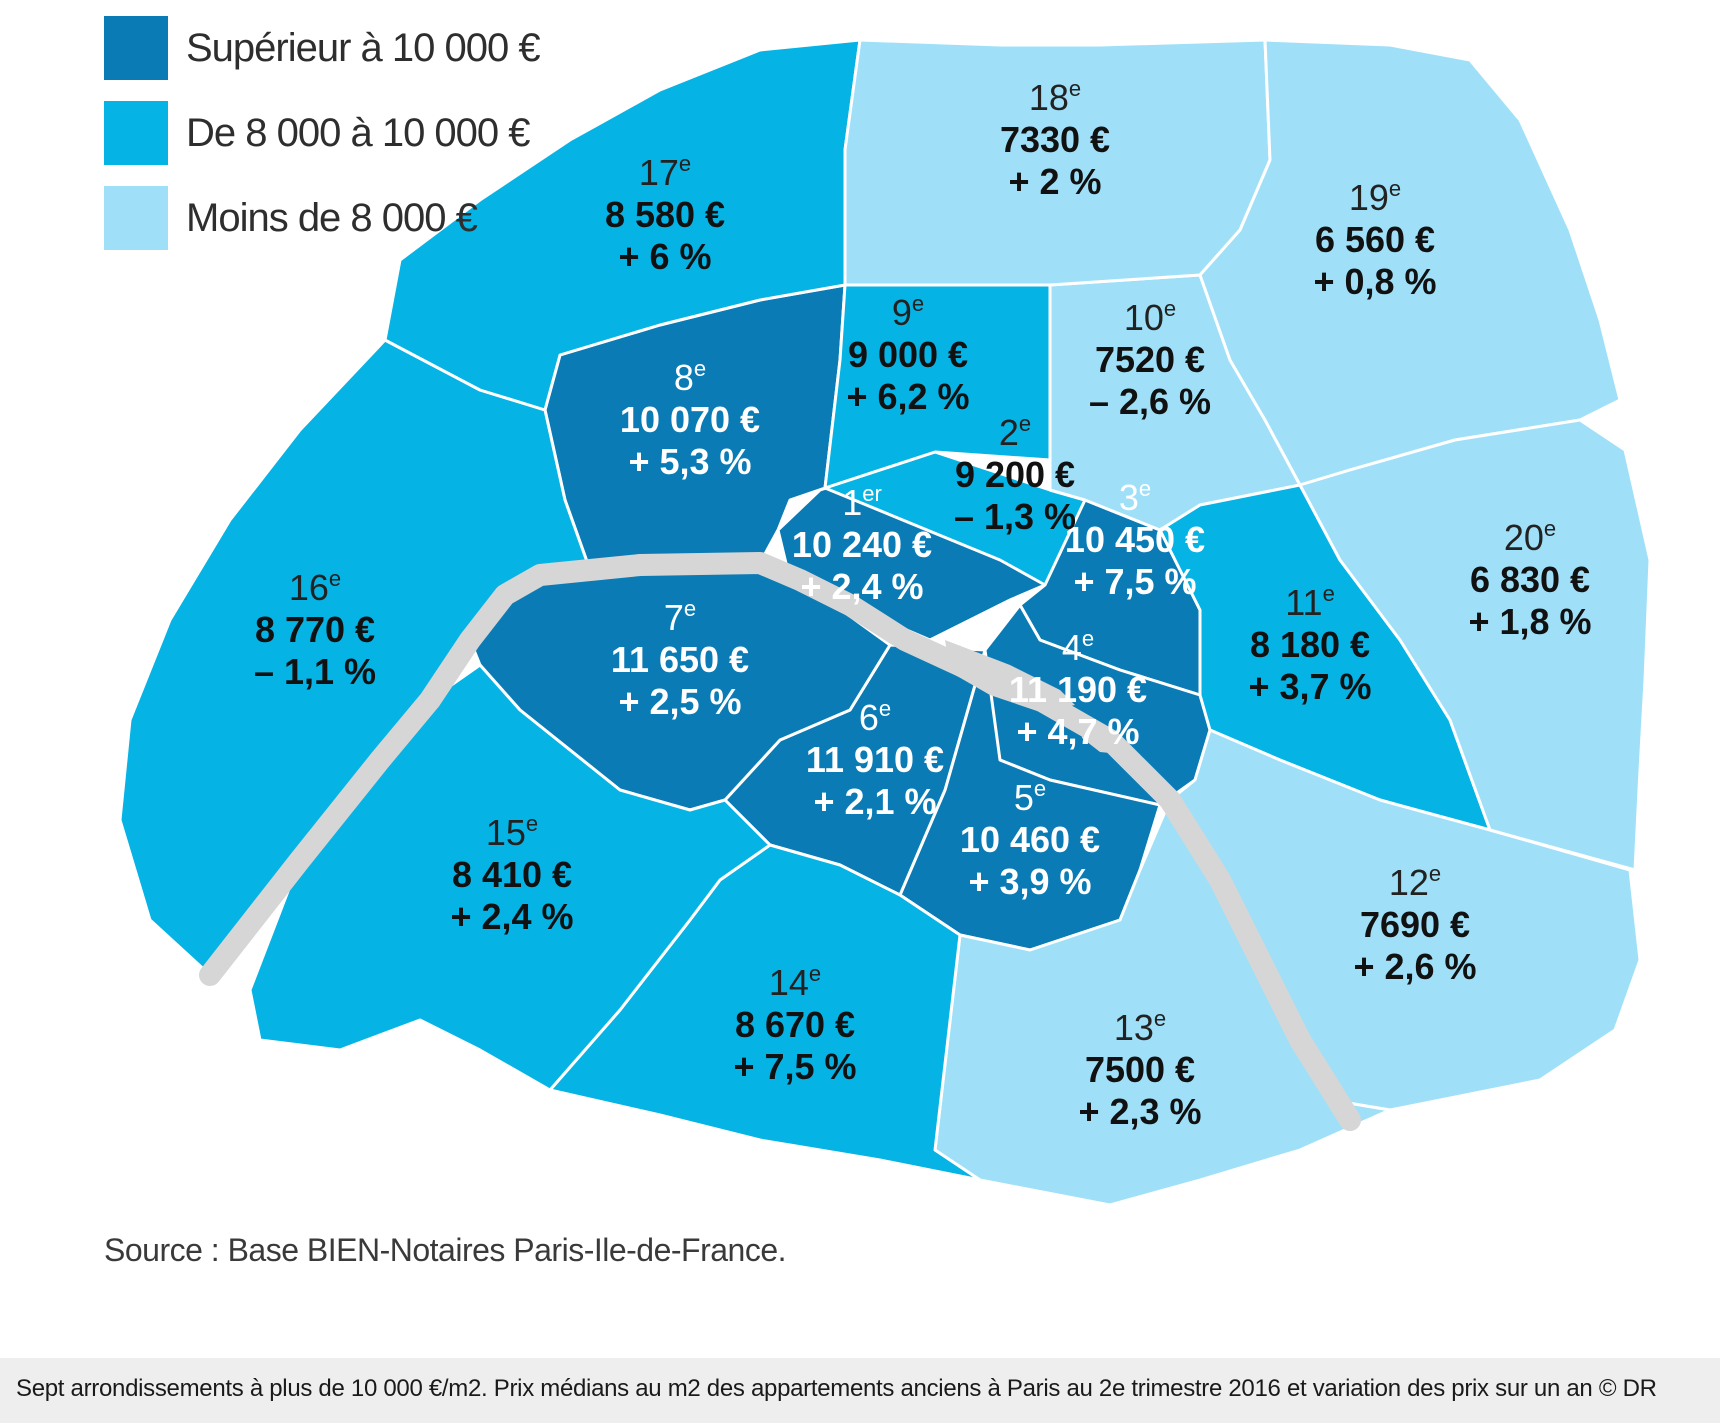 The height and width of the screenshot is (1423, 1720). What do you see at coordinates (1078, 689) in the screenshot?
I see `arrondissement-4-price: 11 190 €` at bounding box center [1078, 689].